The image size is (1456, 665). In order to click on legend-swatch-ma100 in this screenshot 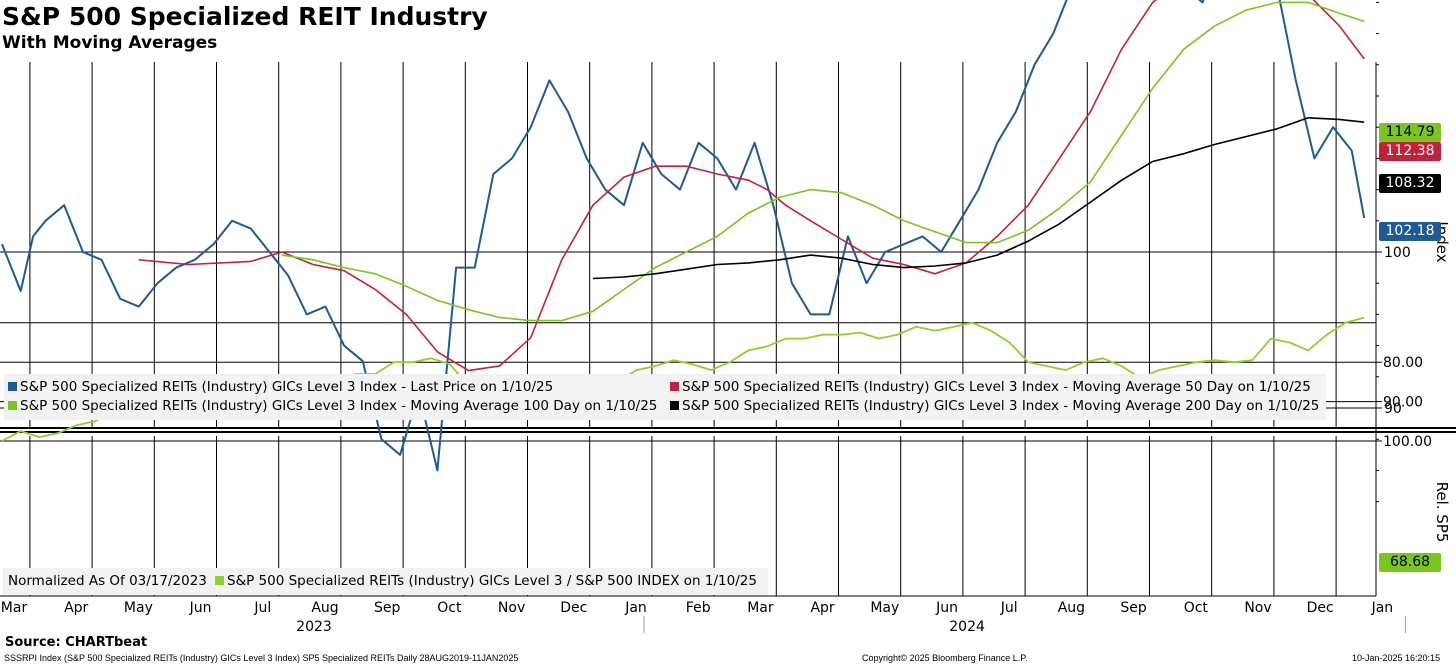, I will do `click(12, 405)`.